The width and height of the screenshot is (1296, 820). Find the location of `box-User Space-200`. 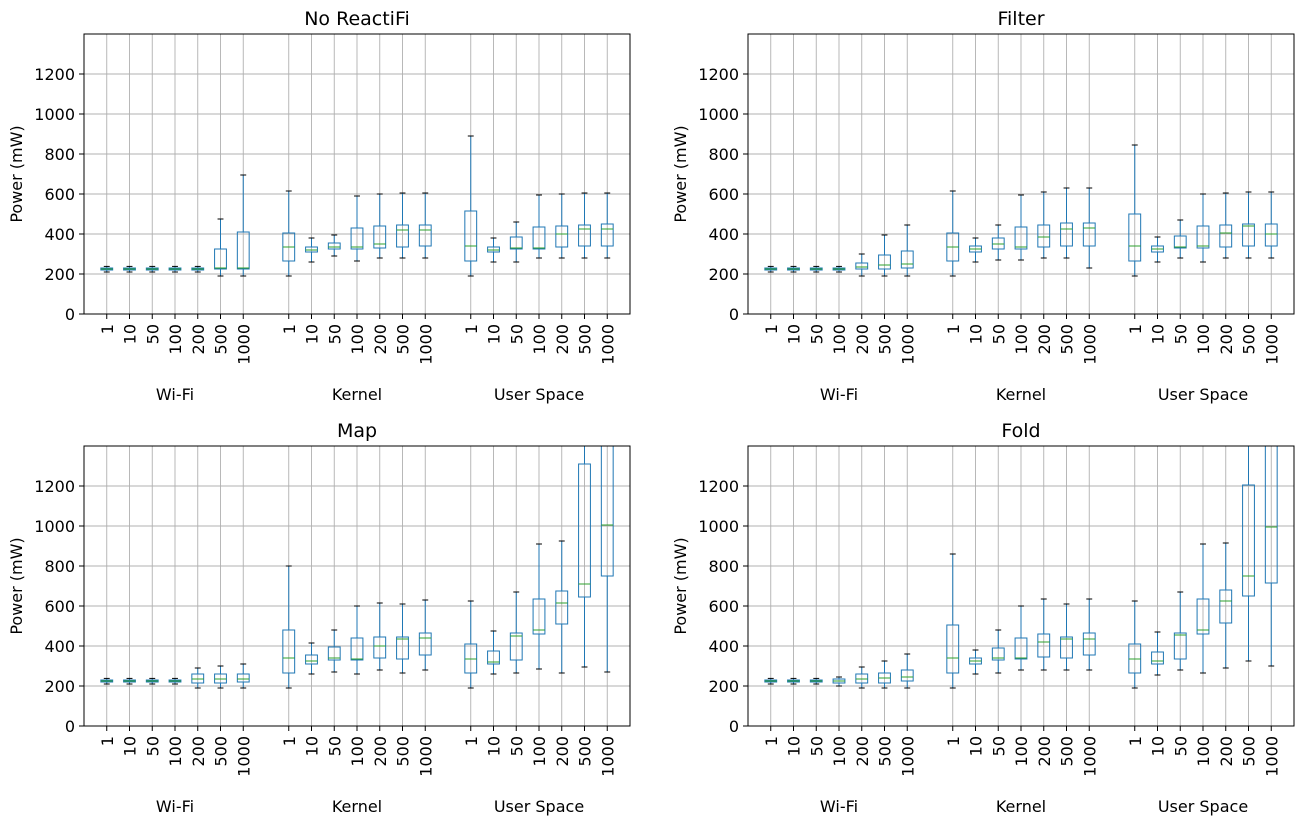

box-User Space-200 is located at coordinates (1226, 605).